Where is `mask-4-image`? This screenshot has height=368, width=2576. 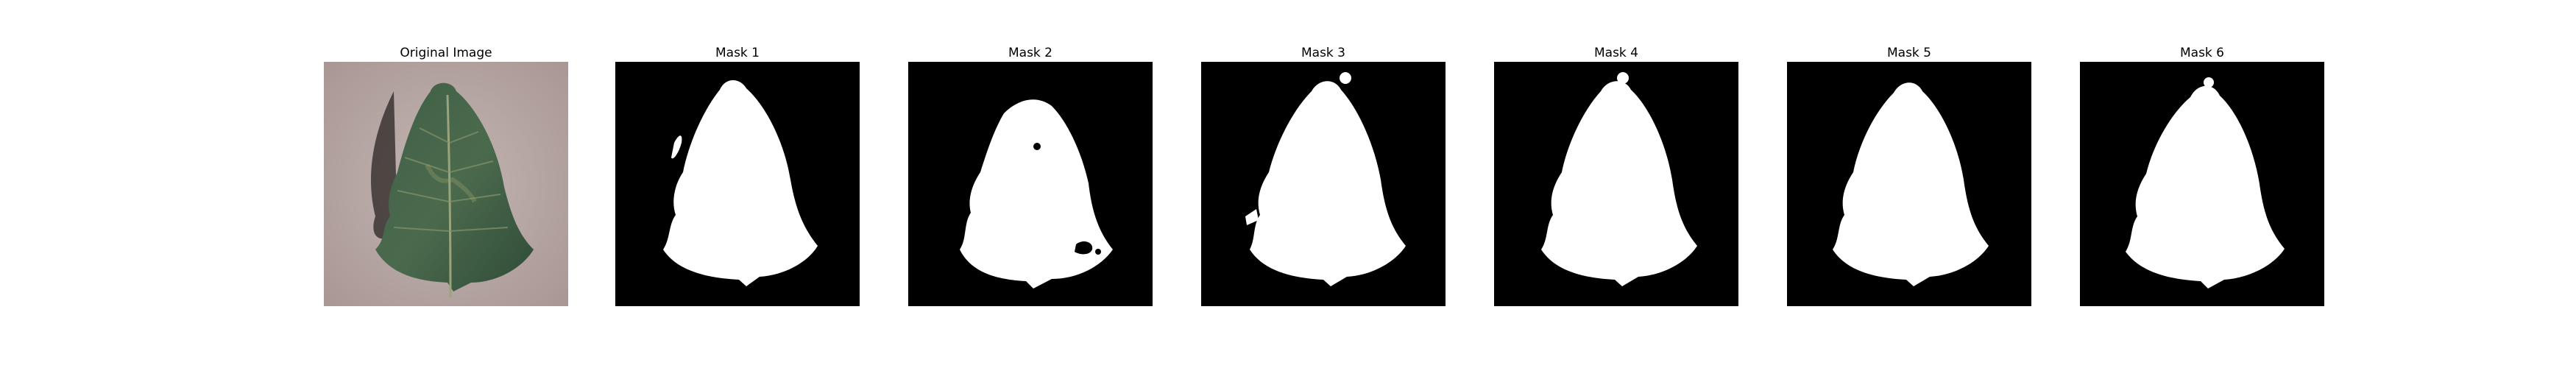
mask-4-image is located at coordinates (1616, 184).